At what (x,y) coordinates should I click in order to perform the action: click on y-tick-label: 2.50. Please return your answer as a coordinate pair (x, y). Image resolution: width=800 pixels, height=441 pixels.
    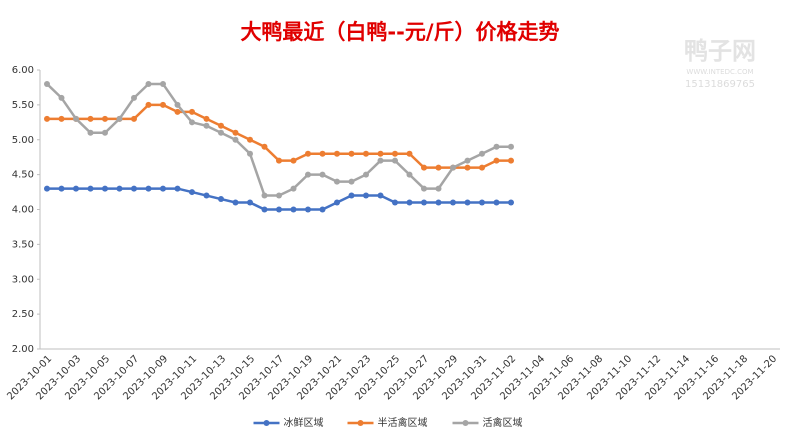
    Looking at the image, I should click on (23, 314).